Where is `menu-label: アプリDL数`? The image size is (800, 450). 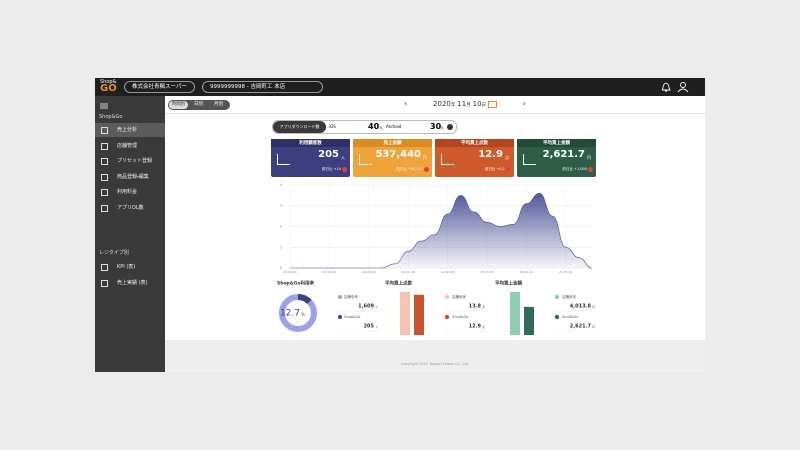 menu-label: アプリDL数 is located at coordinates (130, 207).